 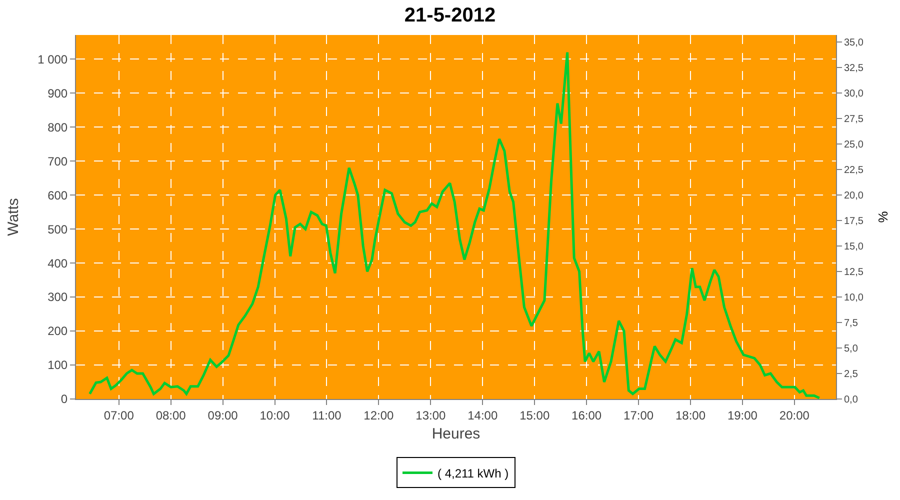 What do you see at coordinates (327, 415) in the screenshot?
I see `x-tick-label: 11:00` at bounding box center [327, 415].